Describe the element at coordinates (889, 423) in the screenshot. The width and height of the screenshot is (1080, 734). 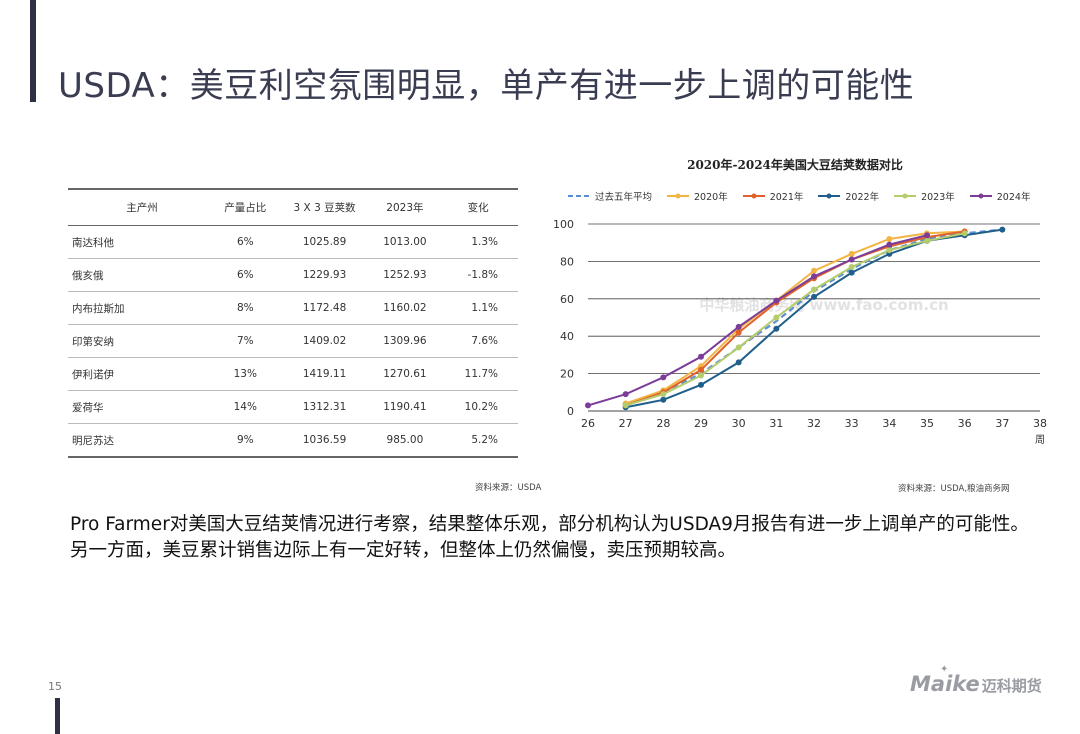
I see `x-tick-label: 34` at that location.